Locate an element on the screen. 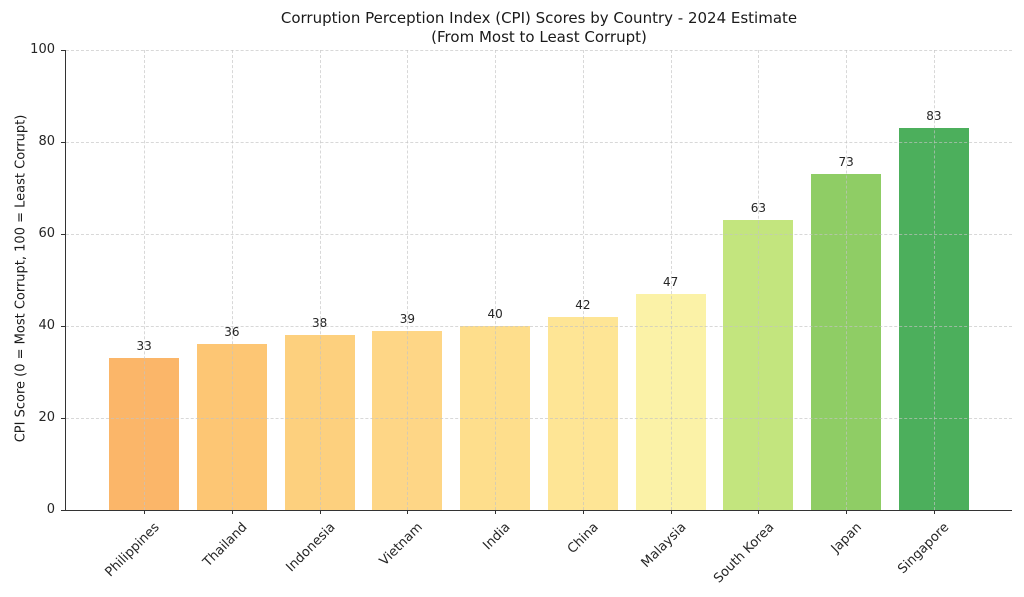 This screenshot has width=1024, height=597. bar-value-label-vietnam: 39 is located at coordinates (407, 318).